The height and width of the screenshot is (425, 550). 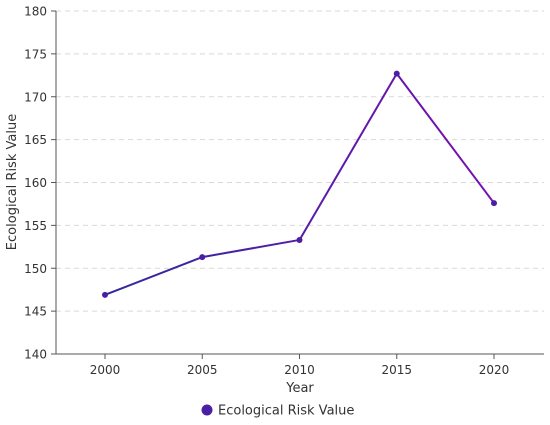 I want to click on y-tick-label-145: 145, so click(x=35, y=312).